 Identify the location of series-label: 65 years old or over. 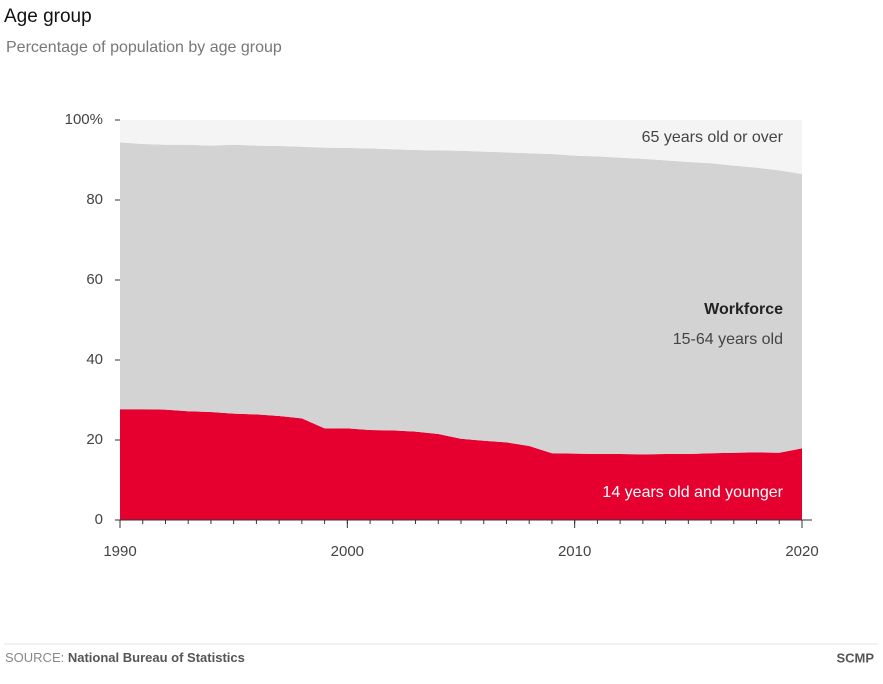
(713, 137).